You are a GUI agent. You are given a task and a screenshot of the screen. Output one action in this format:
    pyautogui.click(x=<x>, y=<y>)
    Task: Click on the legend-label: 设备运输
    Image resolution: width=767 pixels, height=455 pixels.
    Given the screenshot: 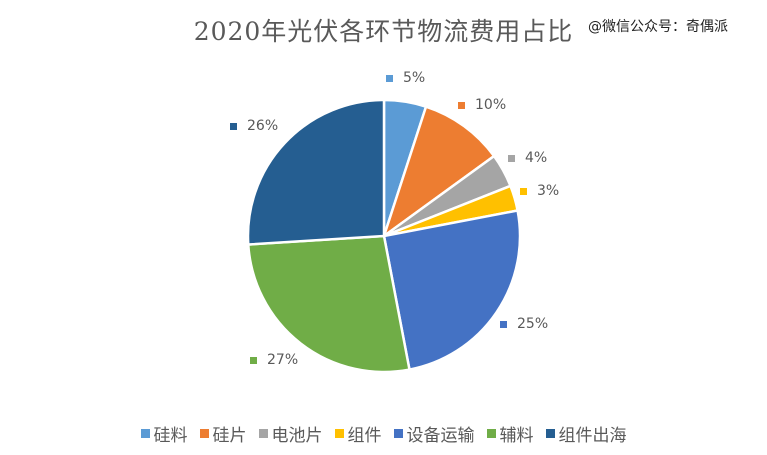 What is the action you would take?
    pyautogui.click(x=440, y=436)
    